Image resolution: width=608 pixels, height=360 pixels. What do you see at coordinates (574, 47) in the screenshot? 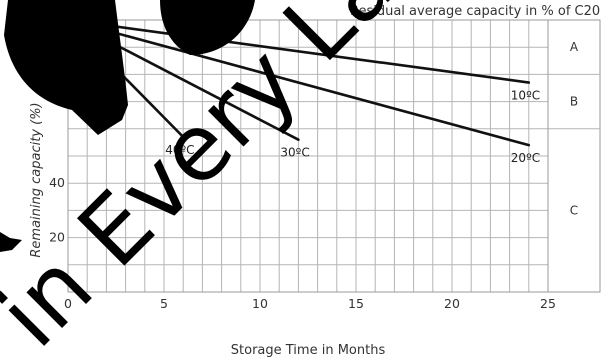
I see `band-label: A` at bounding box center [574, 47].